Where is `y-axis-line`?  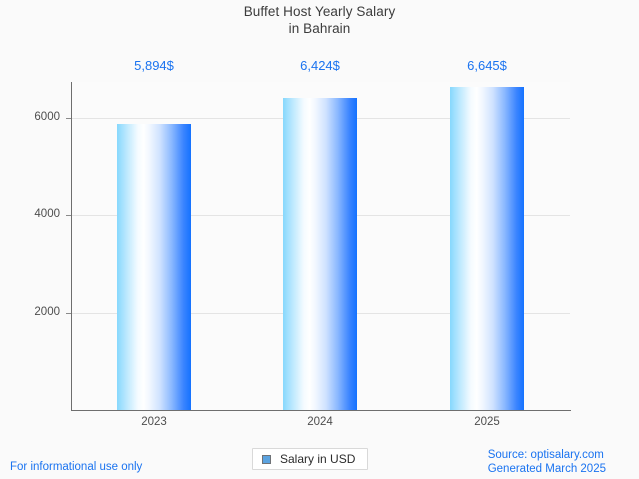 y-axis-line is located at coordinates (71, 246).